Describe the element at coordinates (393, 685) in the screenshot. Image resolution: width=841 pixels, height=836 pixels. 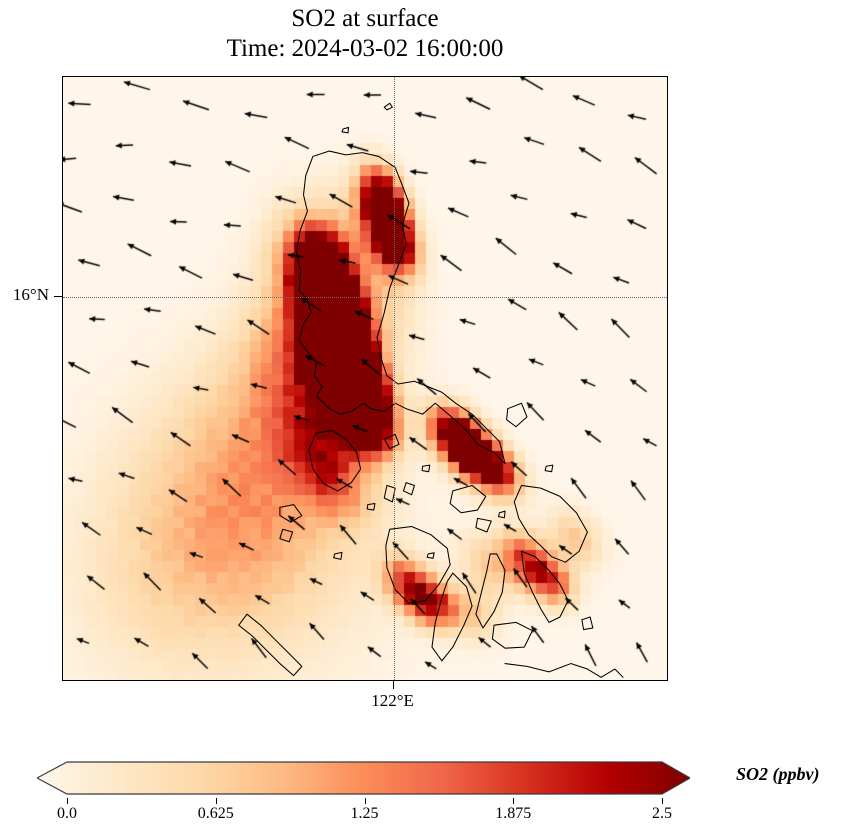
I see `x-axis-tick` at that location.